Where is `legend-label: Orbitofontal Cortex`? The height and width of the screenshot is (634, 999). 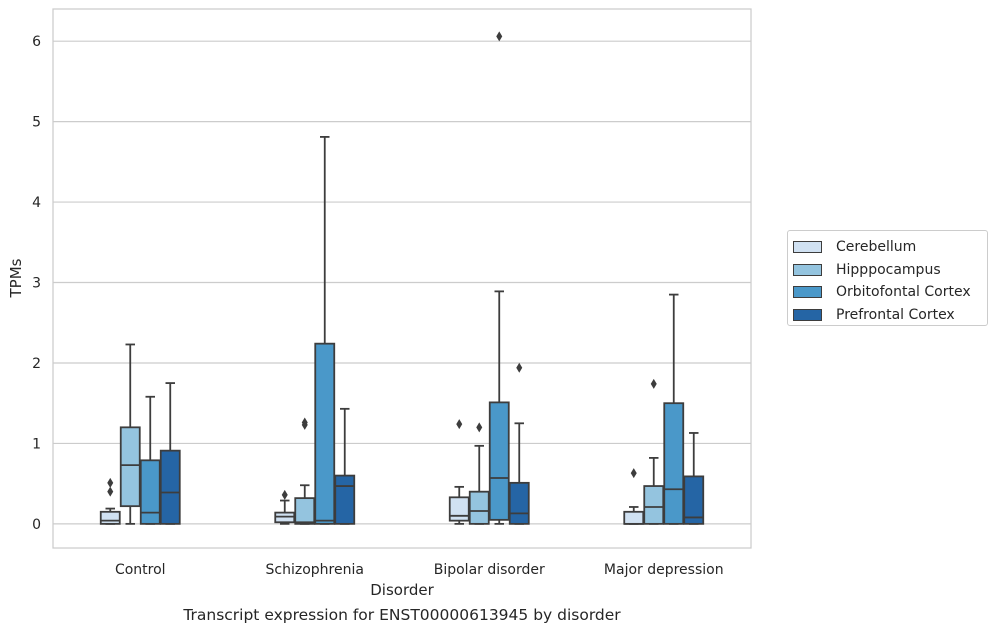
legend-label: Orbitofontal Cortex is located at coordinates (903, 292).